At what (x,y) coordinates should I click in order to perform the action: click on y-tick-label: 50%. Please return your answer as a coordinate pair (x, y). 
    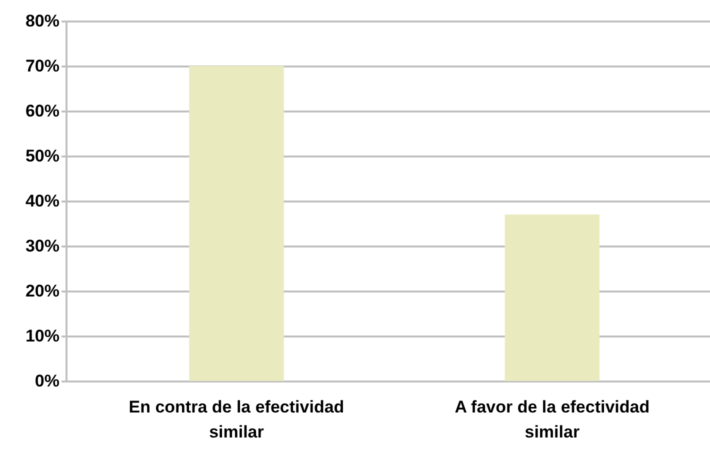
    Looking at the image, I should click on (42, 156).